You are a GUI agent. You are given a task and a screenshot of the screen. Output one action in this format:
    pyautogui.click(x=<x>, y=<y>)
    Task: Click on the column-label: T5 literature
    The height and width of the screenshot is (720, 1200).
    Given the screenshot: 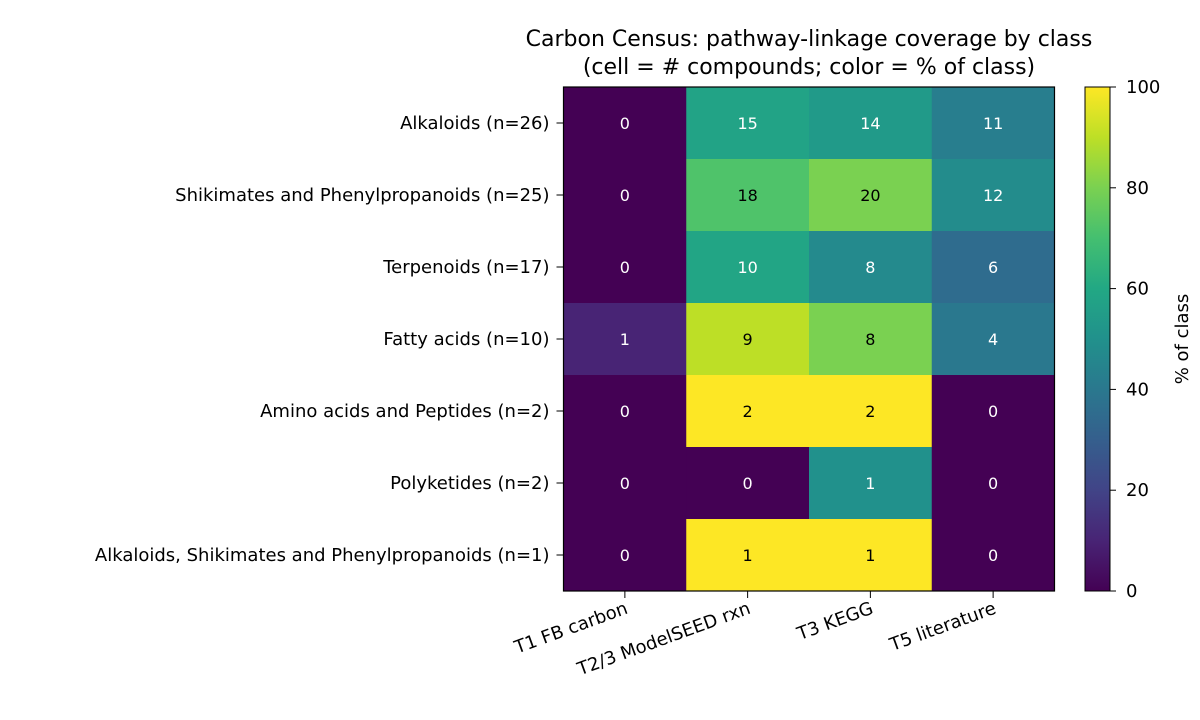 What is the action you would take?
    pyautogui.click(x=942, y=627)
    